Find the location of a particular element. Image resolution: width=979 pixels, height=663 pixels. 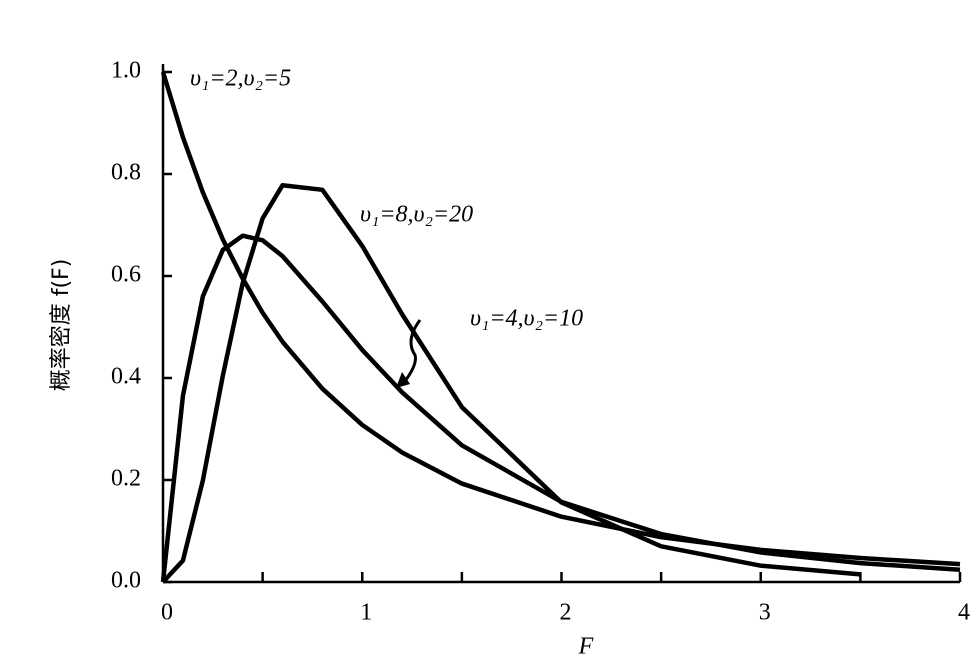

x-tick-label: 0 is located at coordinates (167, 613).